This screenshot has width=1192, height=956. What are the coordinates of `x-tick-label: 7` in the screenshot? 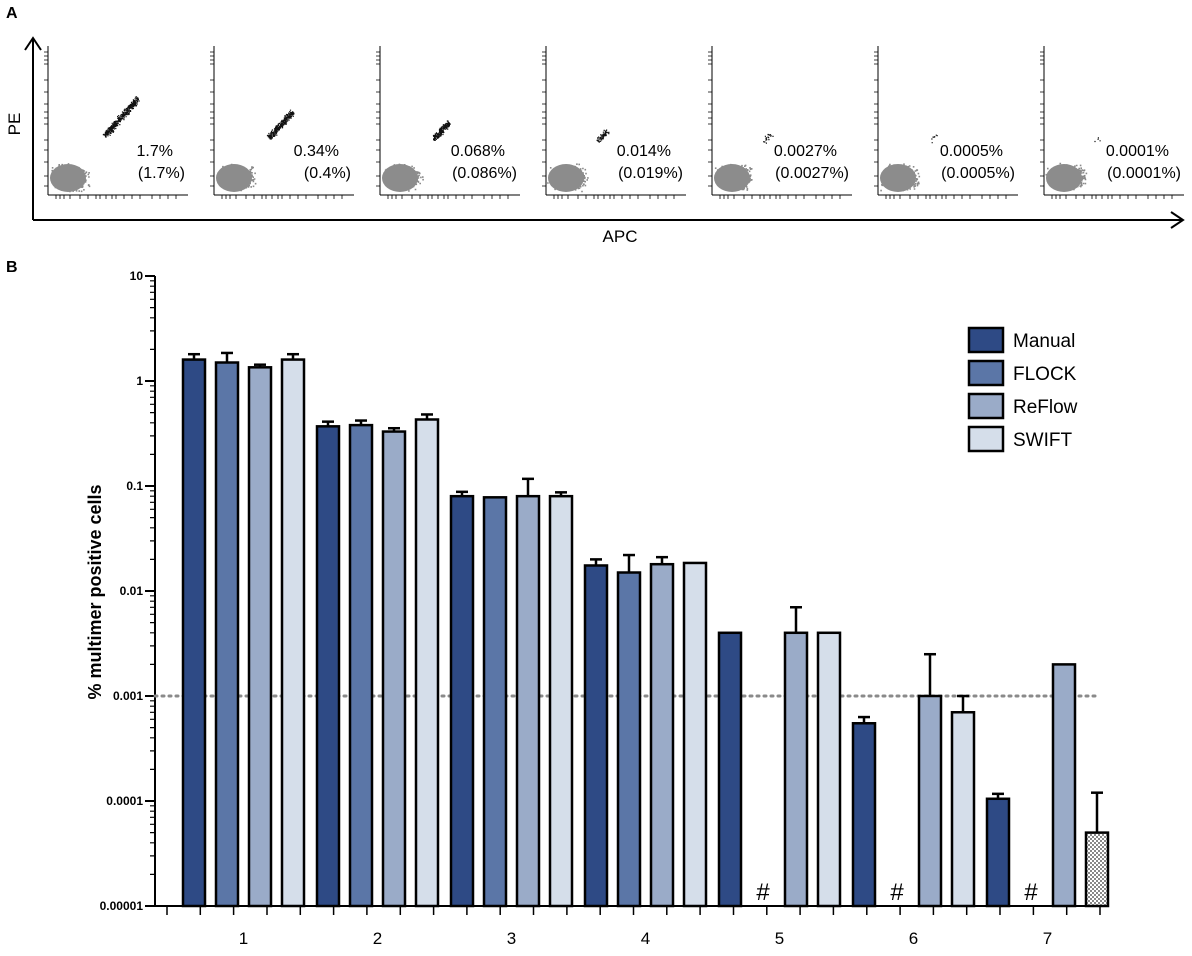 It's located at (1047, 938).